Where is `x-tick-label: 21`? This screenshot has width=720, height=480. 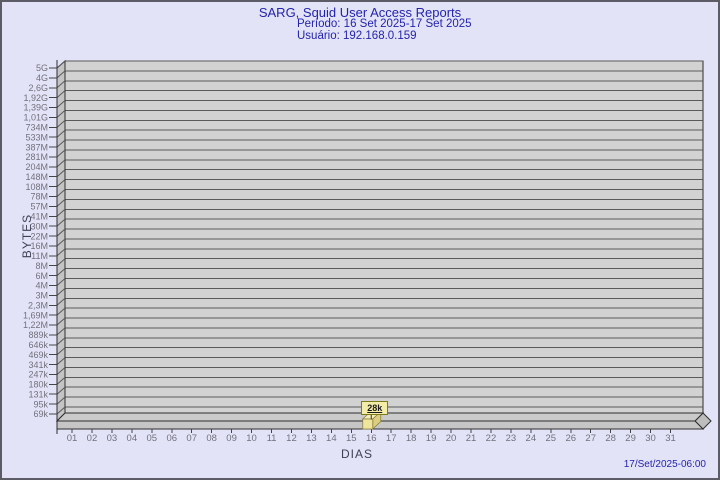
x-tick-label: 21 is located at coordinates (471, 438).